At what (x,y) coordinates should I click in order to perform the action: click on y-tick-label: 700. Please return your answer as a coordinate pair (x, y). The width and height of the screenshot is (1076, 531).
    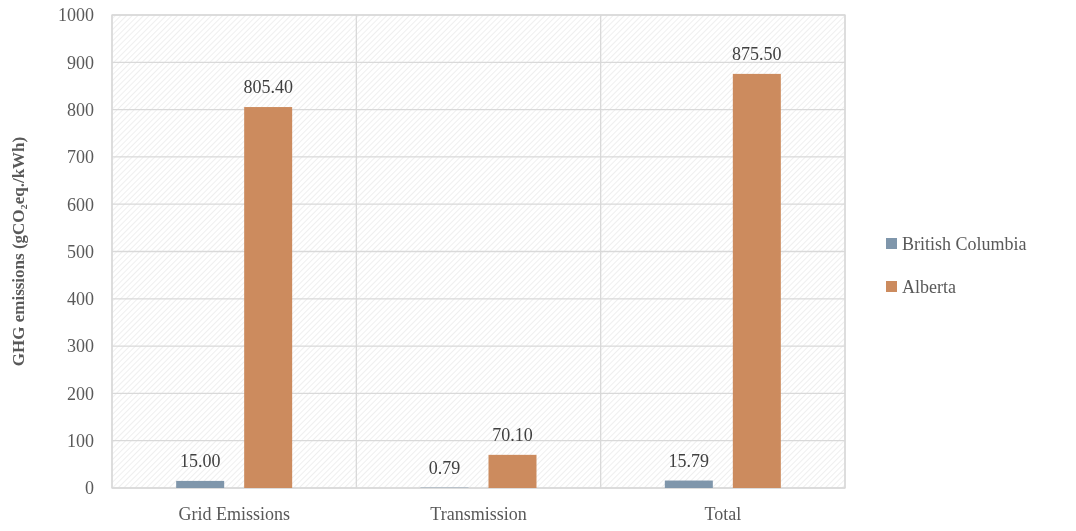
    Looking at the image, I should click on (80, 157).